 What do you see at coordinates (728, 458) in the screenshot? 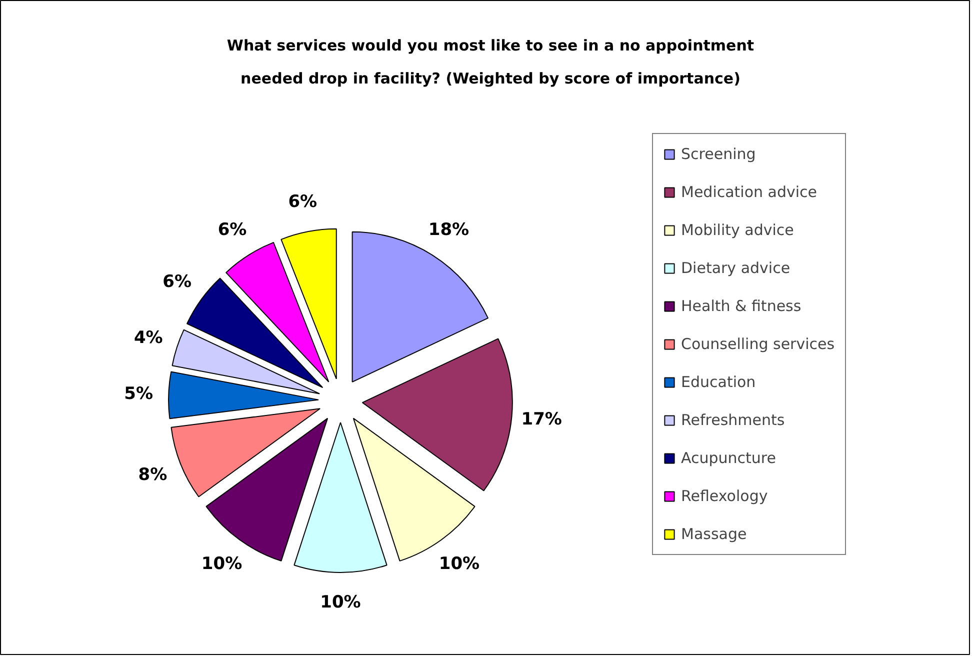
I see `legend-label: Acupuncture` at bounding box center [728, 458].